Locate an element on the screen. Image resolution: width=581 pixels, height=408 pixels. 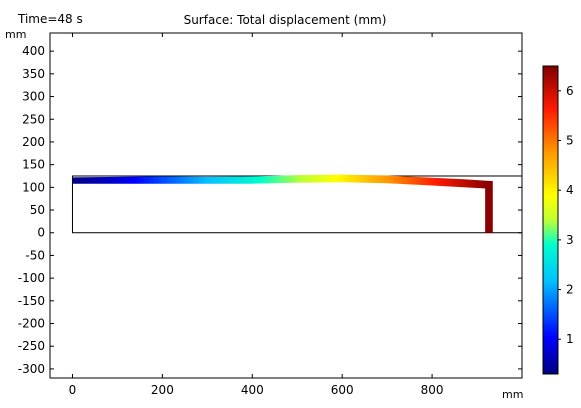
y-unit-label: mm is located at coordinates (15, 34).